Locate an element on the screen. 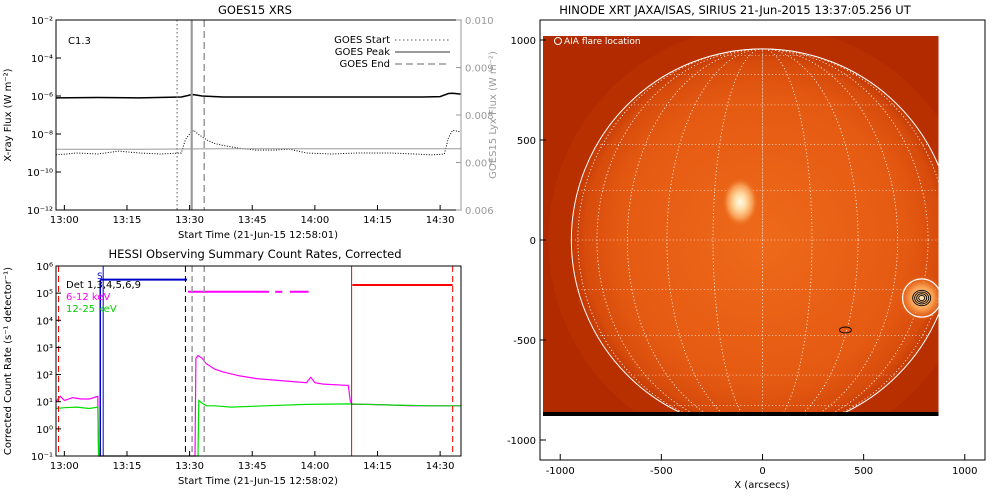 This screenshot has height=500, width=1000. hessi-y-ticklabel: 10⁰ is located at coordinates (44, 430).